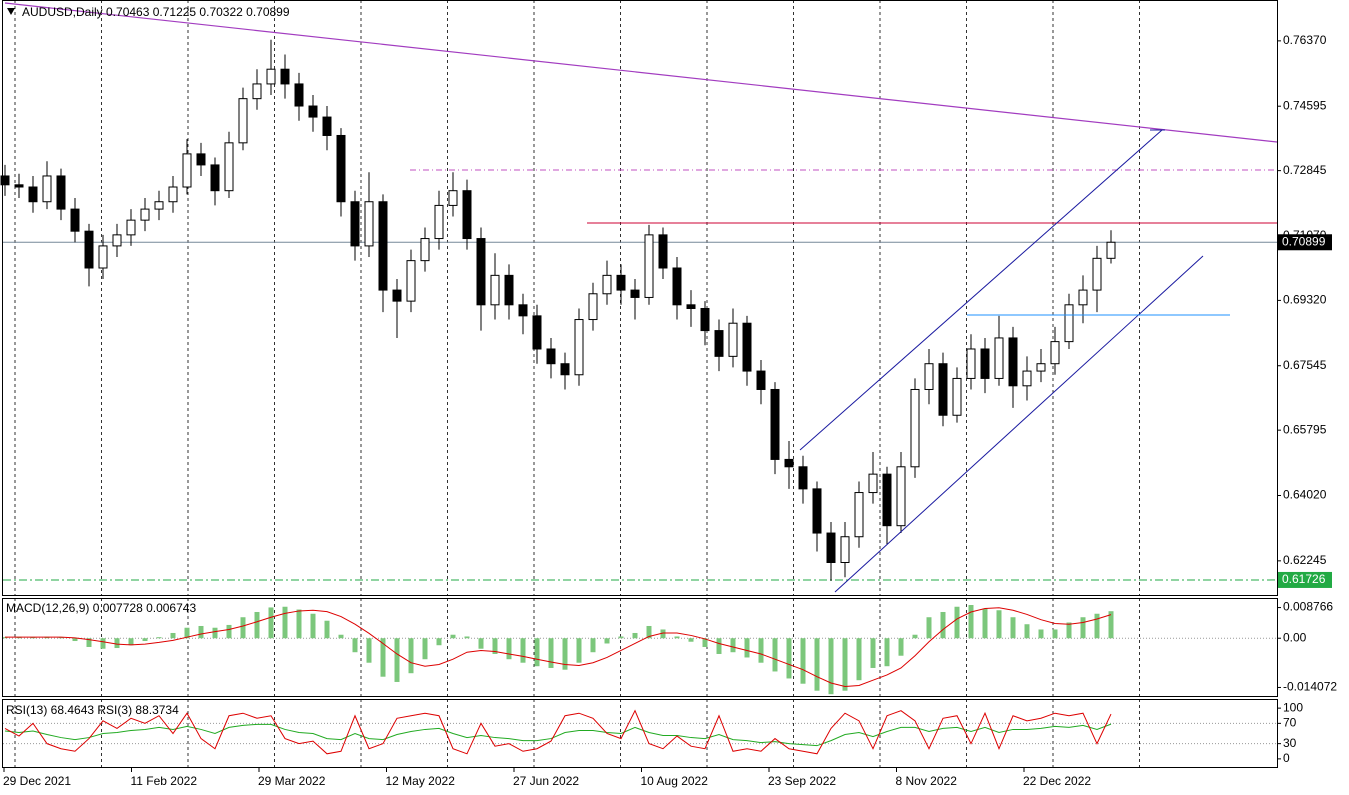 Image resolution: width=1349 pixels, height=795 pixels. Describe the element at coordinates (1304, 241) in the screenshot. I see `price-label: 0.70899` at that location.